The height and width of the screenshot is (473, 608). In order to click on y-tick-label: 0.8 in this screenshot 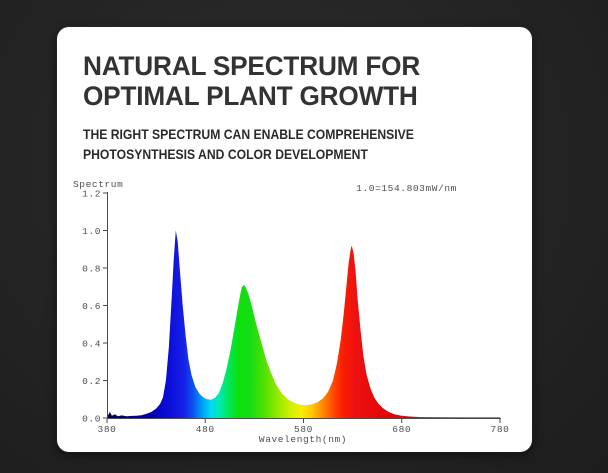, I will do `click(91, 269)`.